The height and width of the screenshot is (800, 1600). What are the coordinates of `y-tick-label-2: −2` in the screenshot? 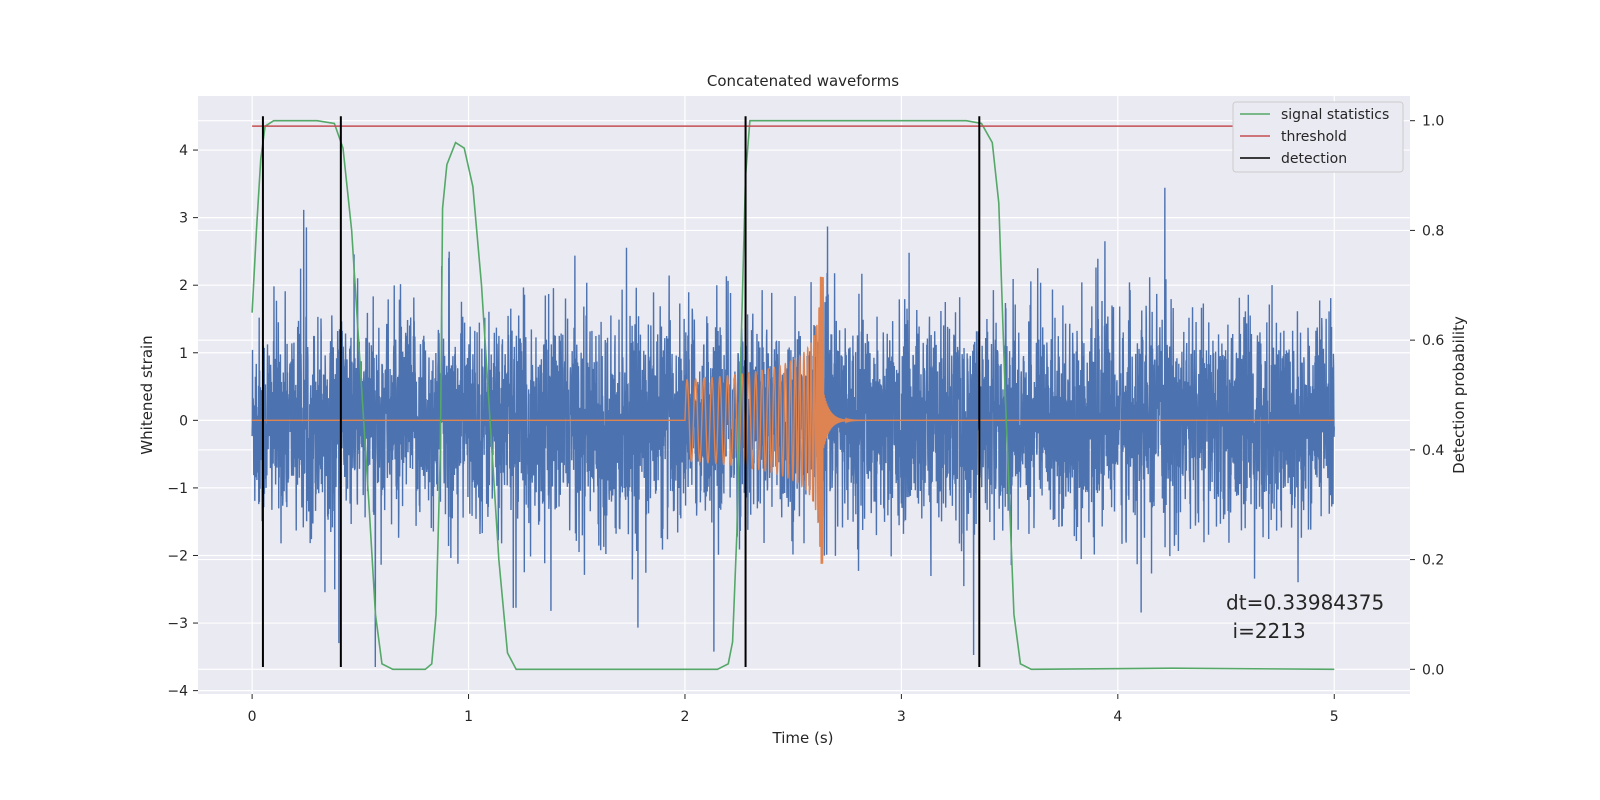 It's located at (177, 556).